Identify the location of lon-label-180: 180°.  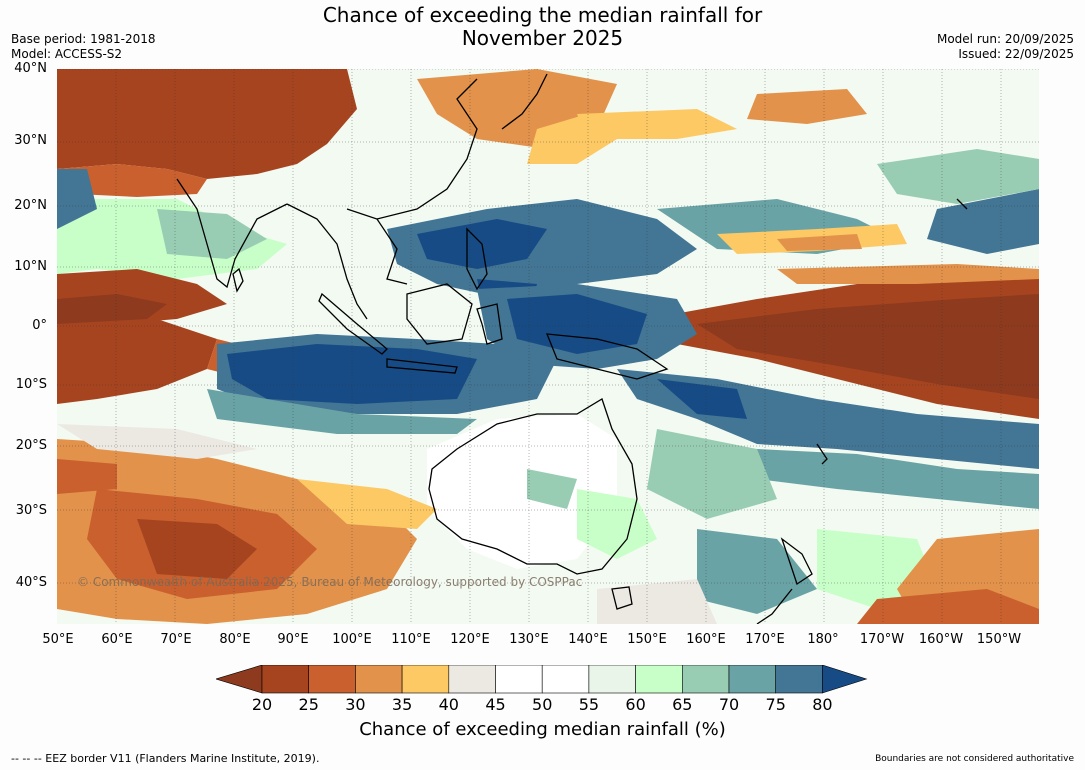
(823, 639).